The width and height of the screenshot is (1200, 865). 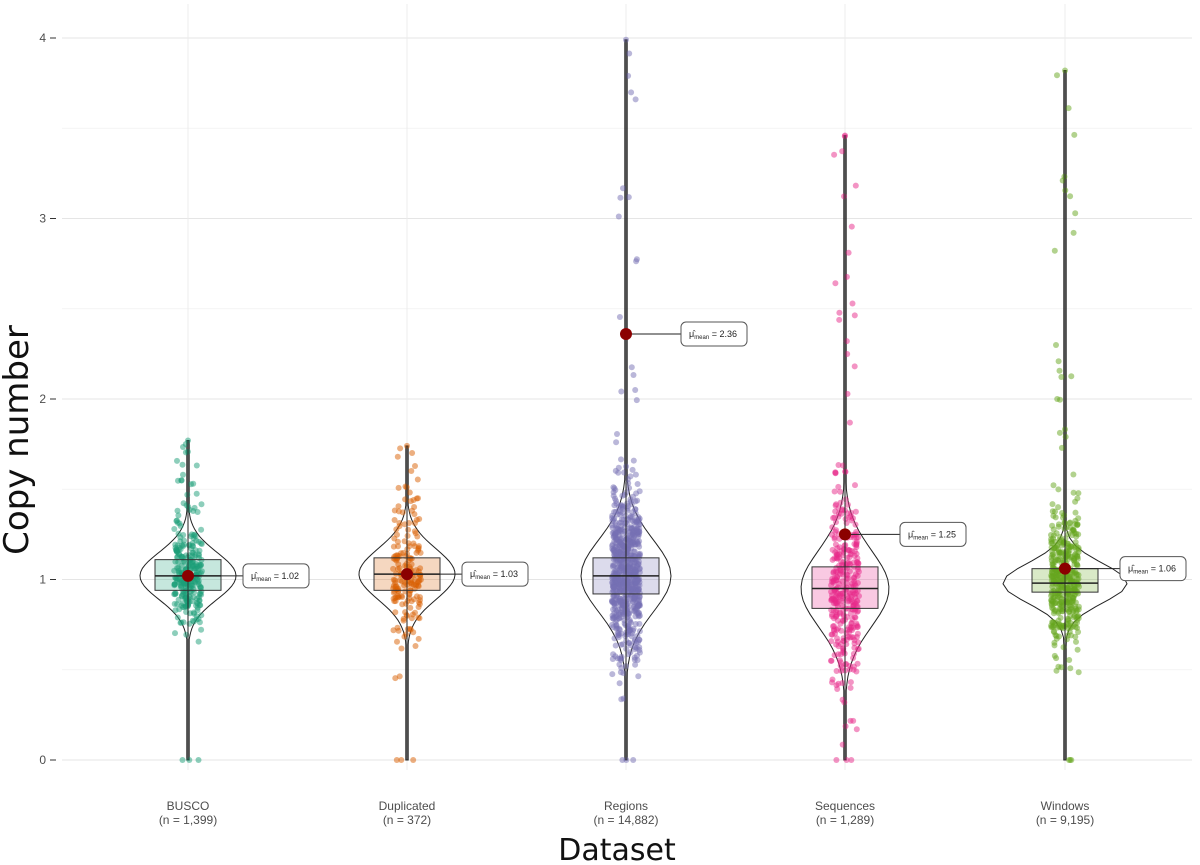 What do you see at coordinates (42, 760) in the screenshot?
I see `y-tick-label: 0` at bounding box center [42, 760].